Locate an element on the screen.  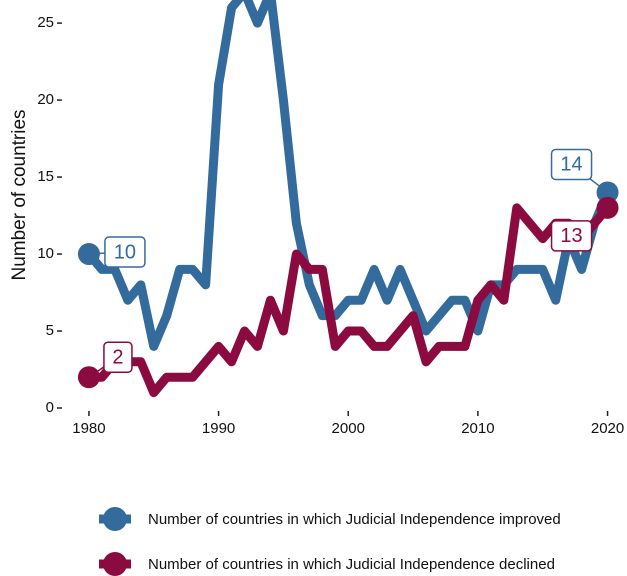
data-label: 13 is located at coordinates (571, 236).